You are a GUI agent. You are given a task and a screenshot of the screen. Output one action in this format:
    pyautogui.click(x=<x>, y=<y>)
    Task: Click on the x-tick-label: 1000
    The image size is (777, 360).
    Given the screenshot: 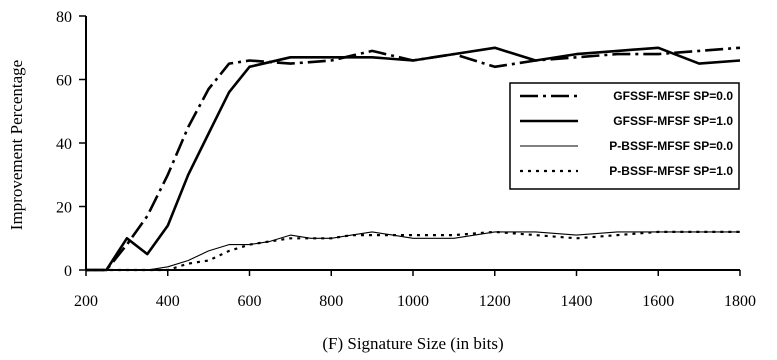 What is the action you would take?
    pyautogui.click(x=413, y=301)
    